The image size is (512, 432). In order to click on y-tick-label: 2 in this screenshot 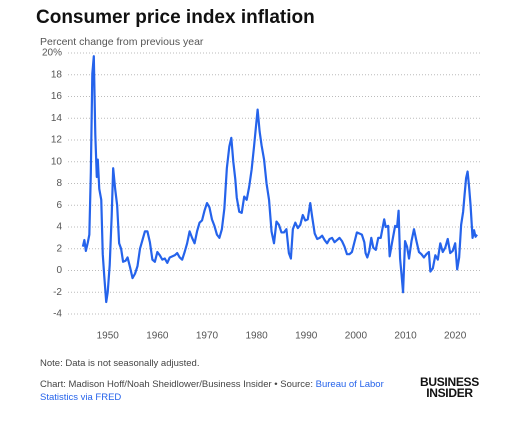, I will do `click(59, 248)`.